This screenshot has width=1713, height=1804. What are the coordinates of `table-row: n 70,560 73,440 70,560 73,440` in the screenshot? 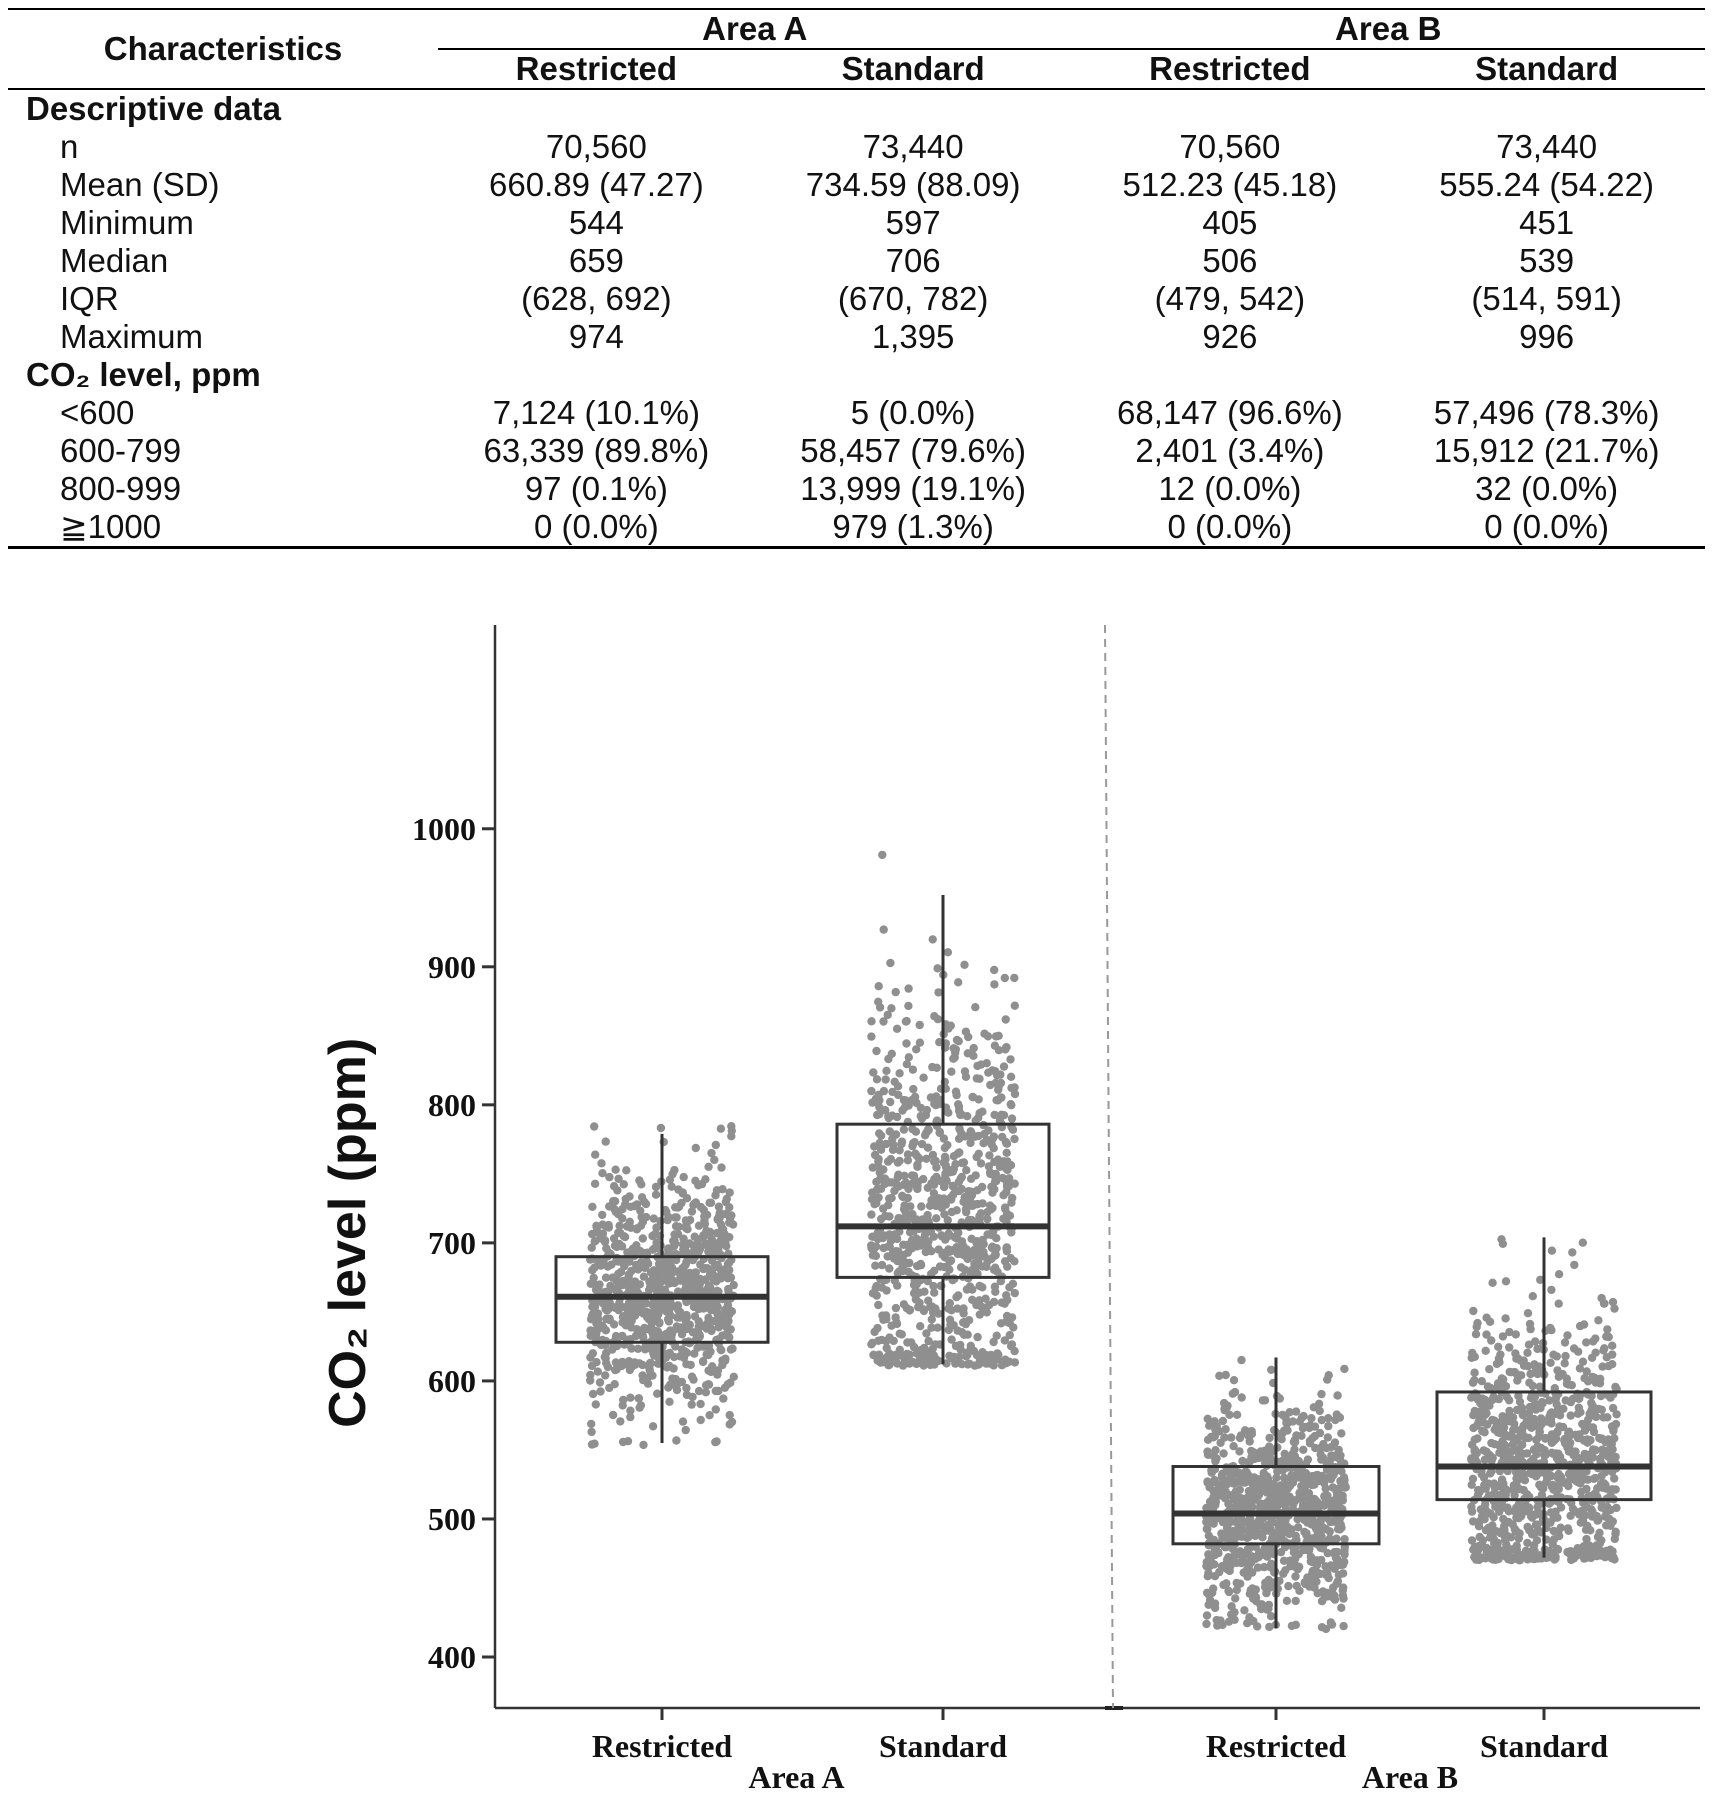 It's located at (856, 147).